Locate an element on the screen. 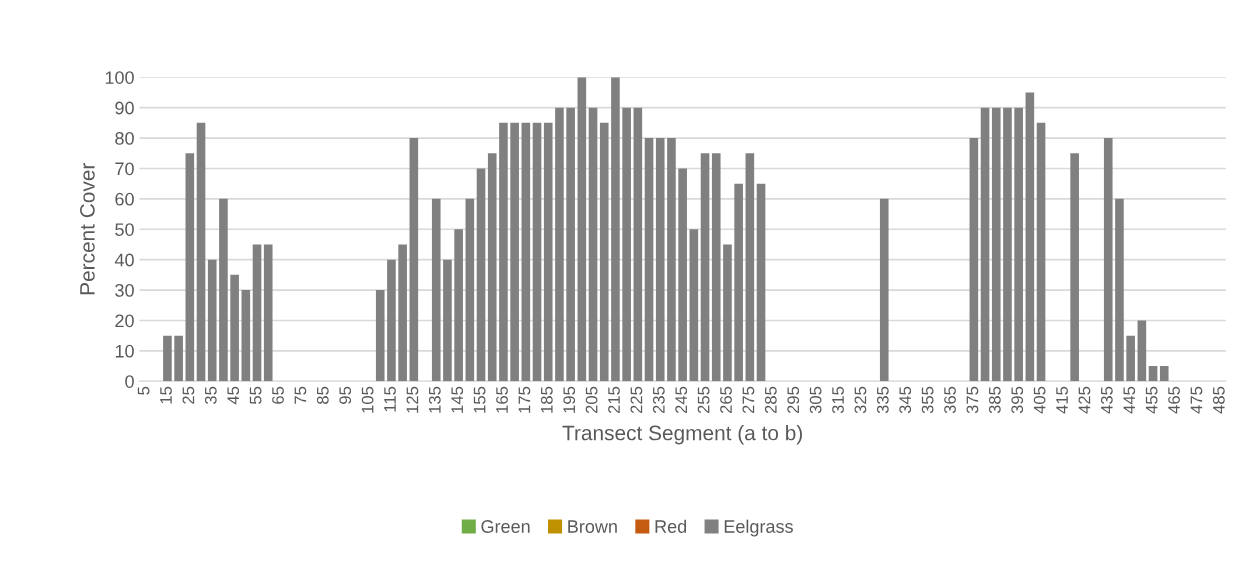 The height and width of the screenshot is (564, 1256). legend-label: Eelgrass is located at coordinates (758, 528).